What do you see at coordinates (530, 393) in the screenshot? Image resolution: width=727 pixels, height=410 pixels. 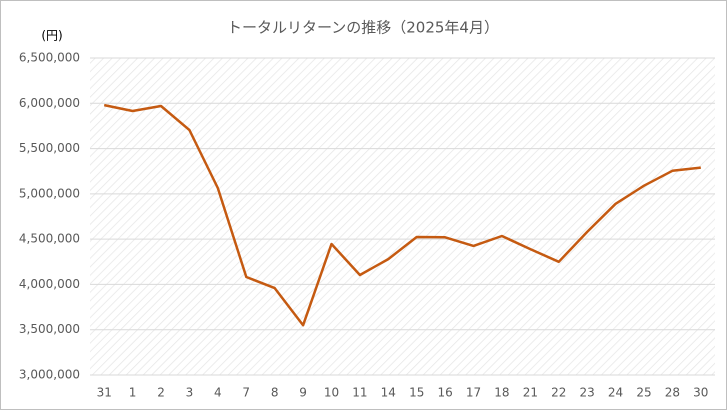 I see `x-tick-label: 21` at bounding box center [530, 393].